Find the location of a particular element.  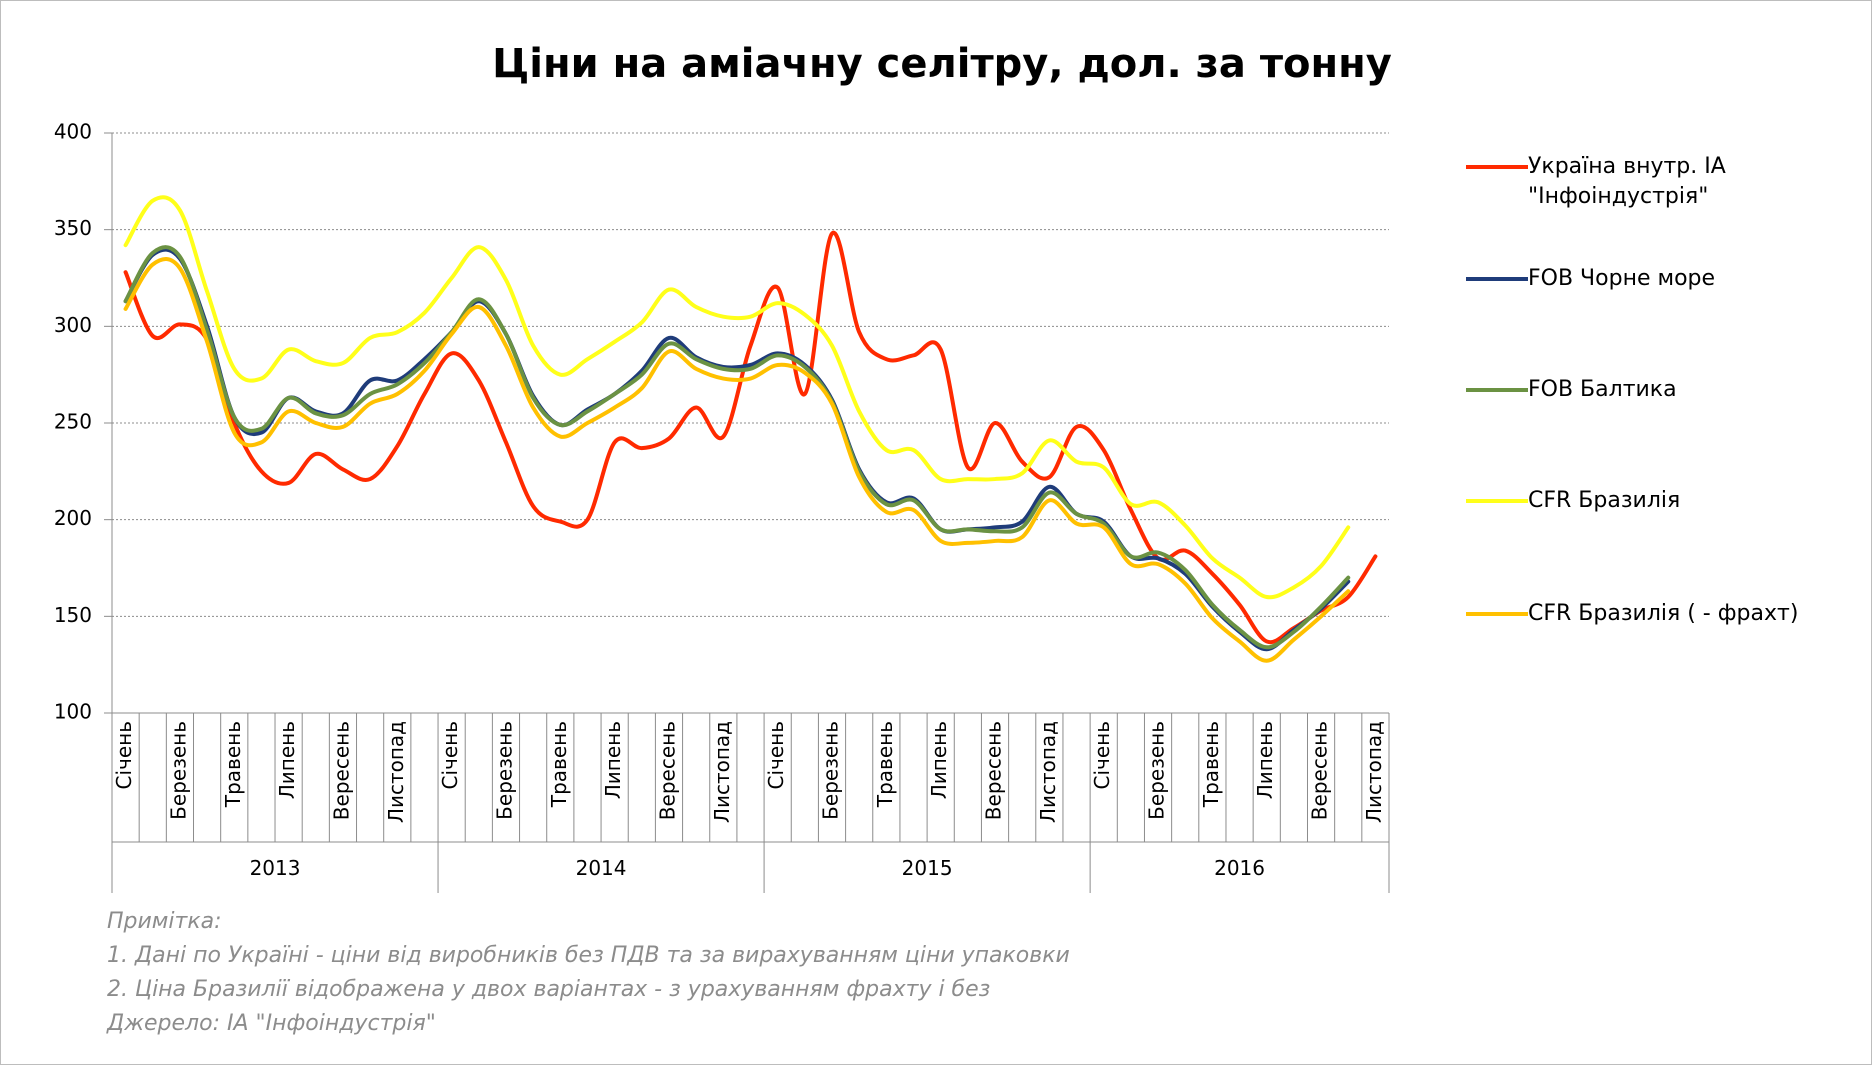

year-label: 2016 is located at coordinates (1239, 868).